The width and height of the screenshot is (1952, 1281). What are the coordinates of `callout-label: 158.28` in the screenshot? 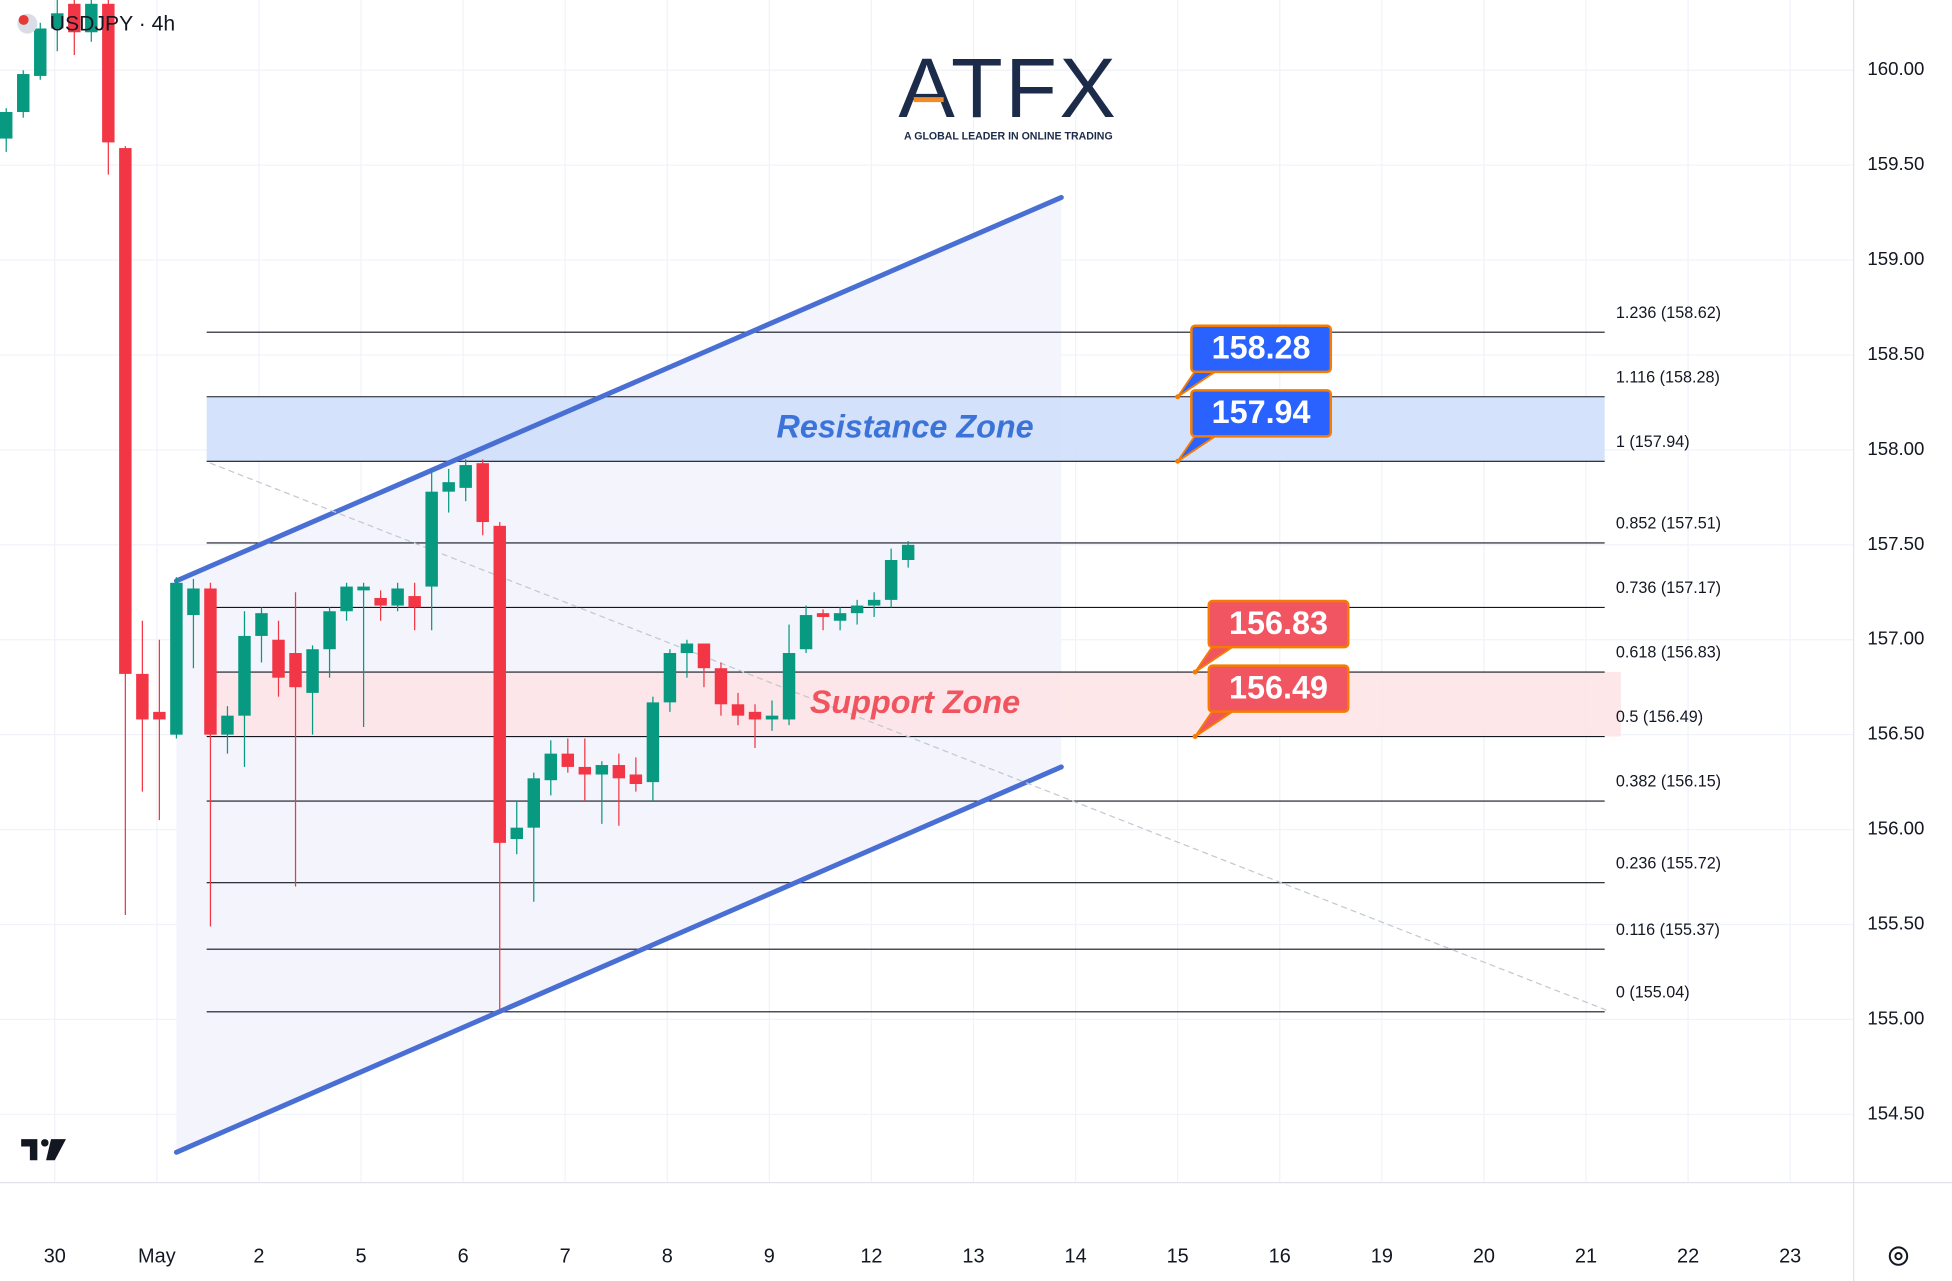 It's located at (1261, 348).